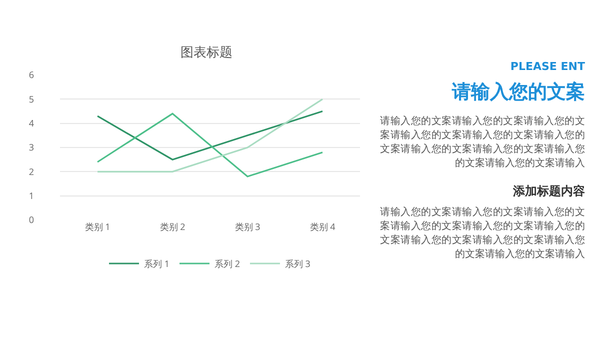  I want to click on y-tick-label: 5, so click(31, 99).